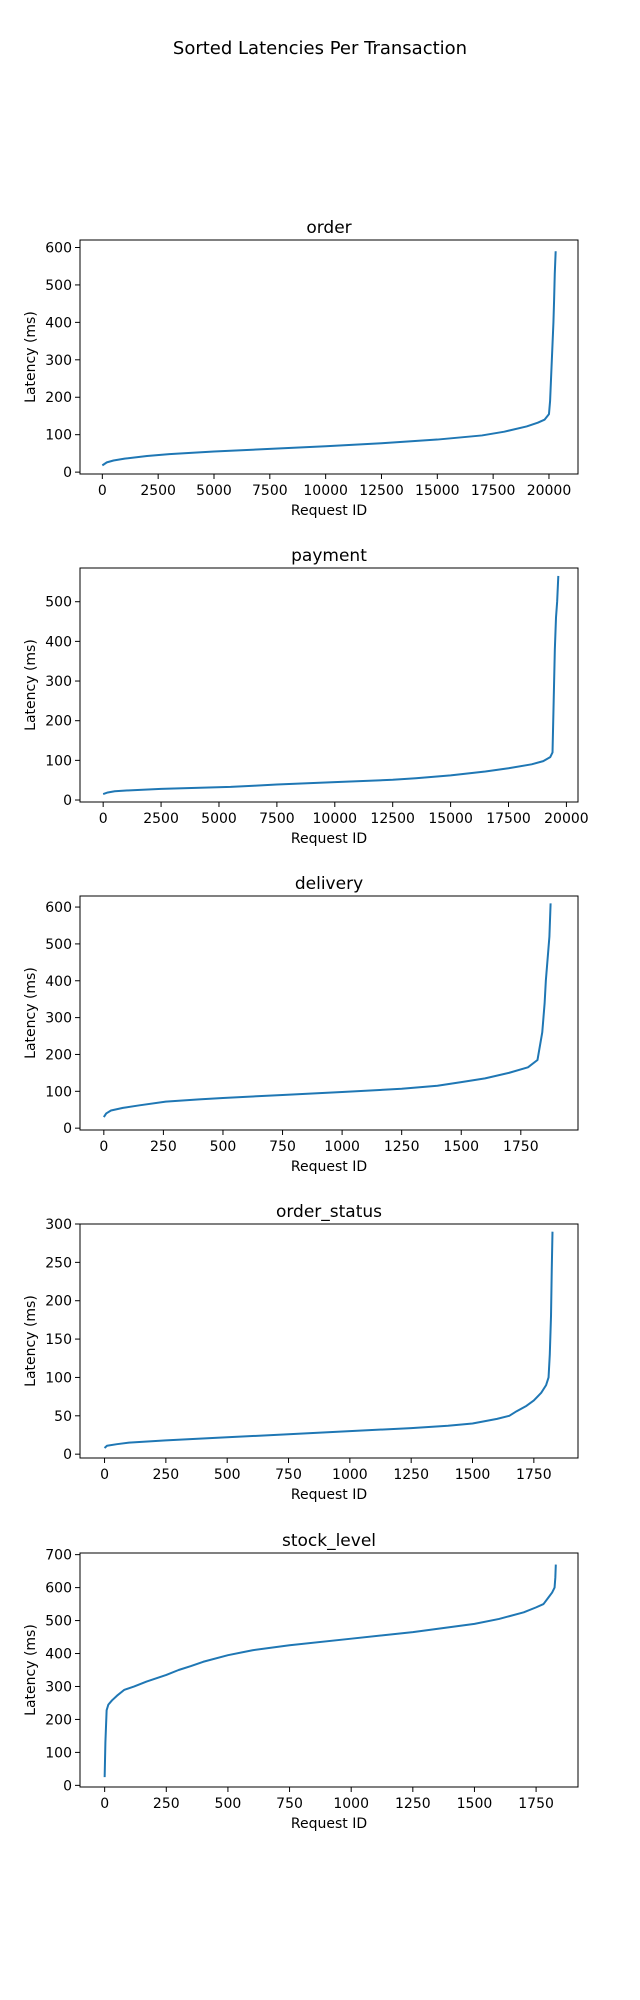 Image resolution: width=640 pixels, height=2000 pixels. I want to click on panel-title: order_status, so click(329, 1212).